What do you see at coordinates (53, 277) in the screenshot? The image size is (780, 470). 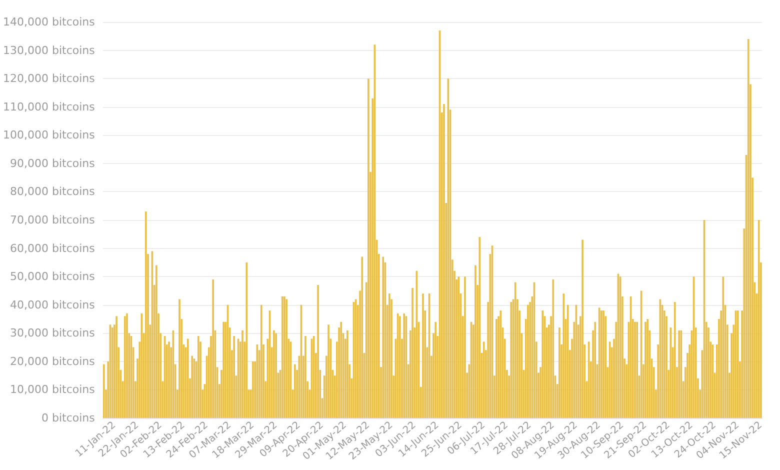 I see `y-tick-label: 50,000 bitcoins` at bounding box center [53, 277].